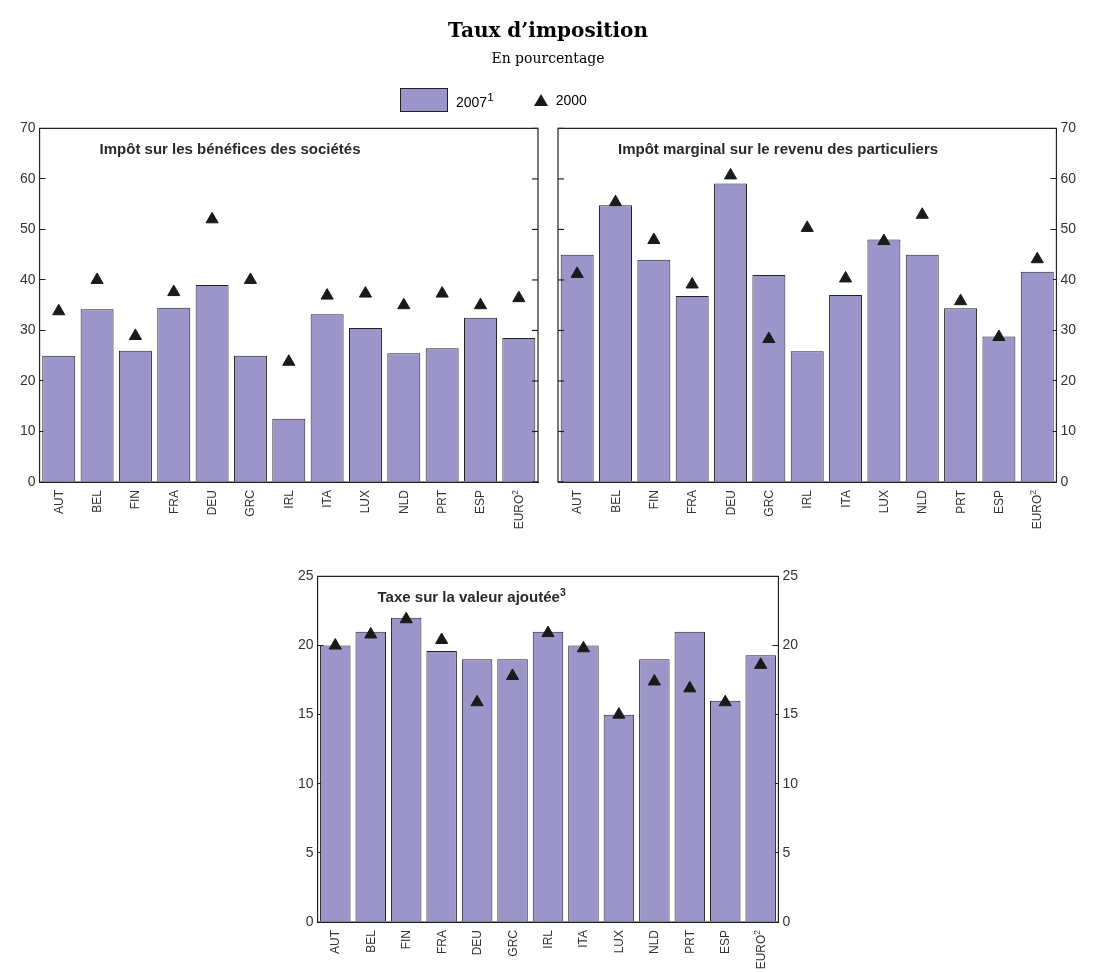 The width and height of the screenshot is (1096, 972). I want to click on text: Impôt sur les bénéfices des sociétés, so click(230, 149).